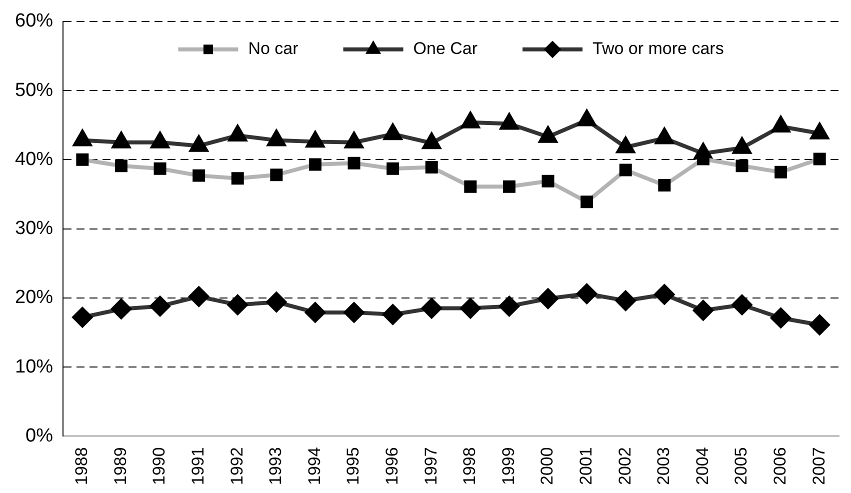 This screenshot has width=851, height=493. I want to click on y-tick-label: 20%, so click(34, 297).